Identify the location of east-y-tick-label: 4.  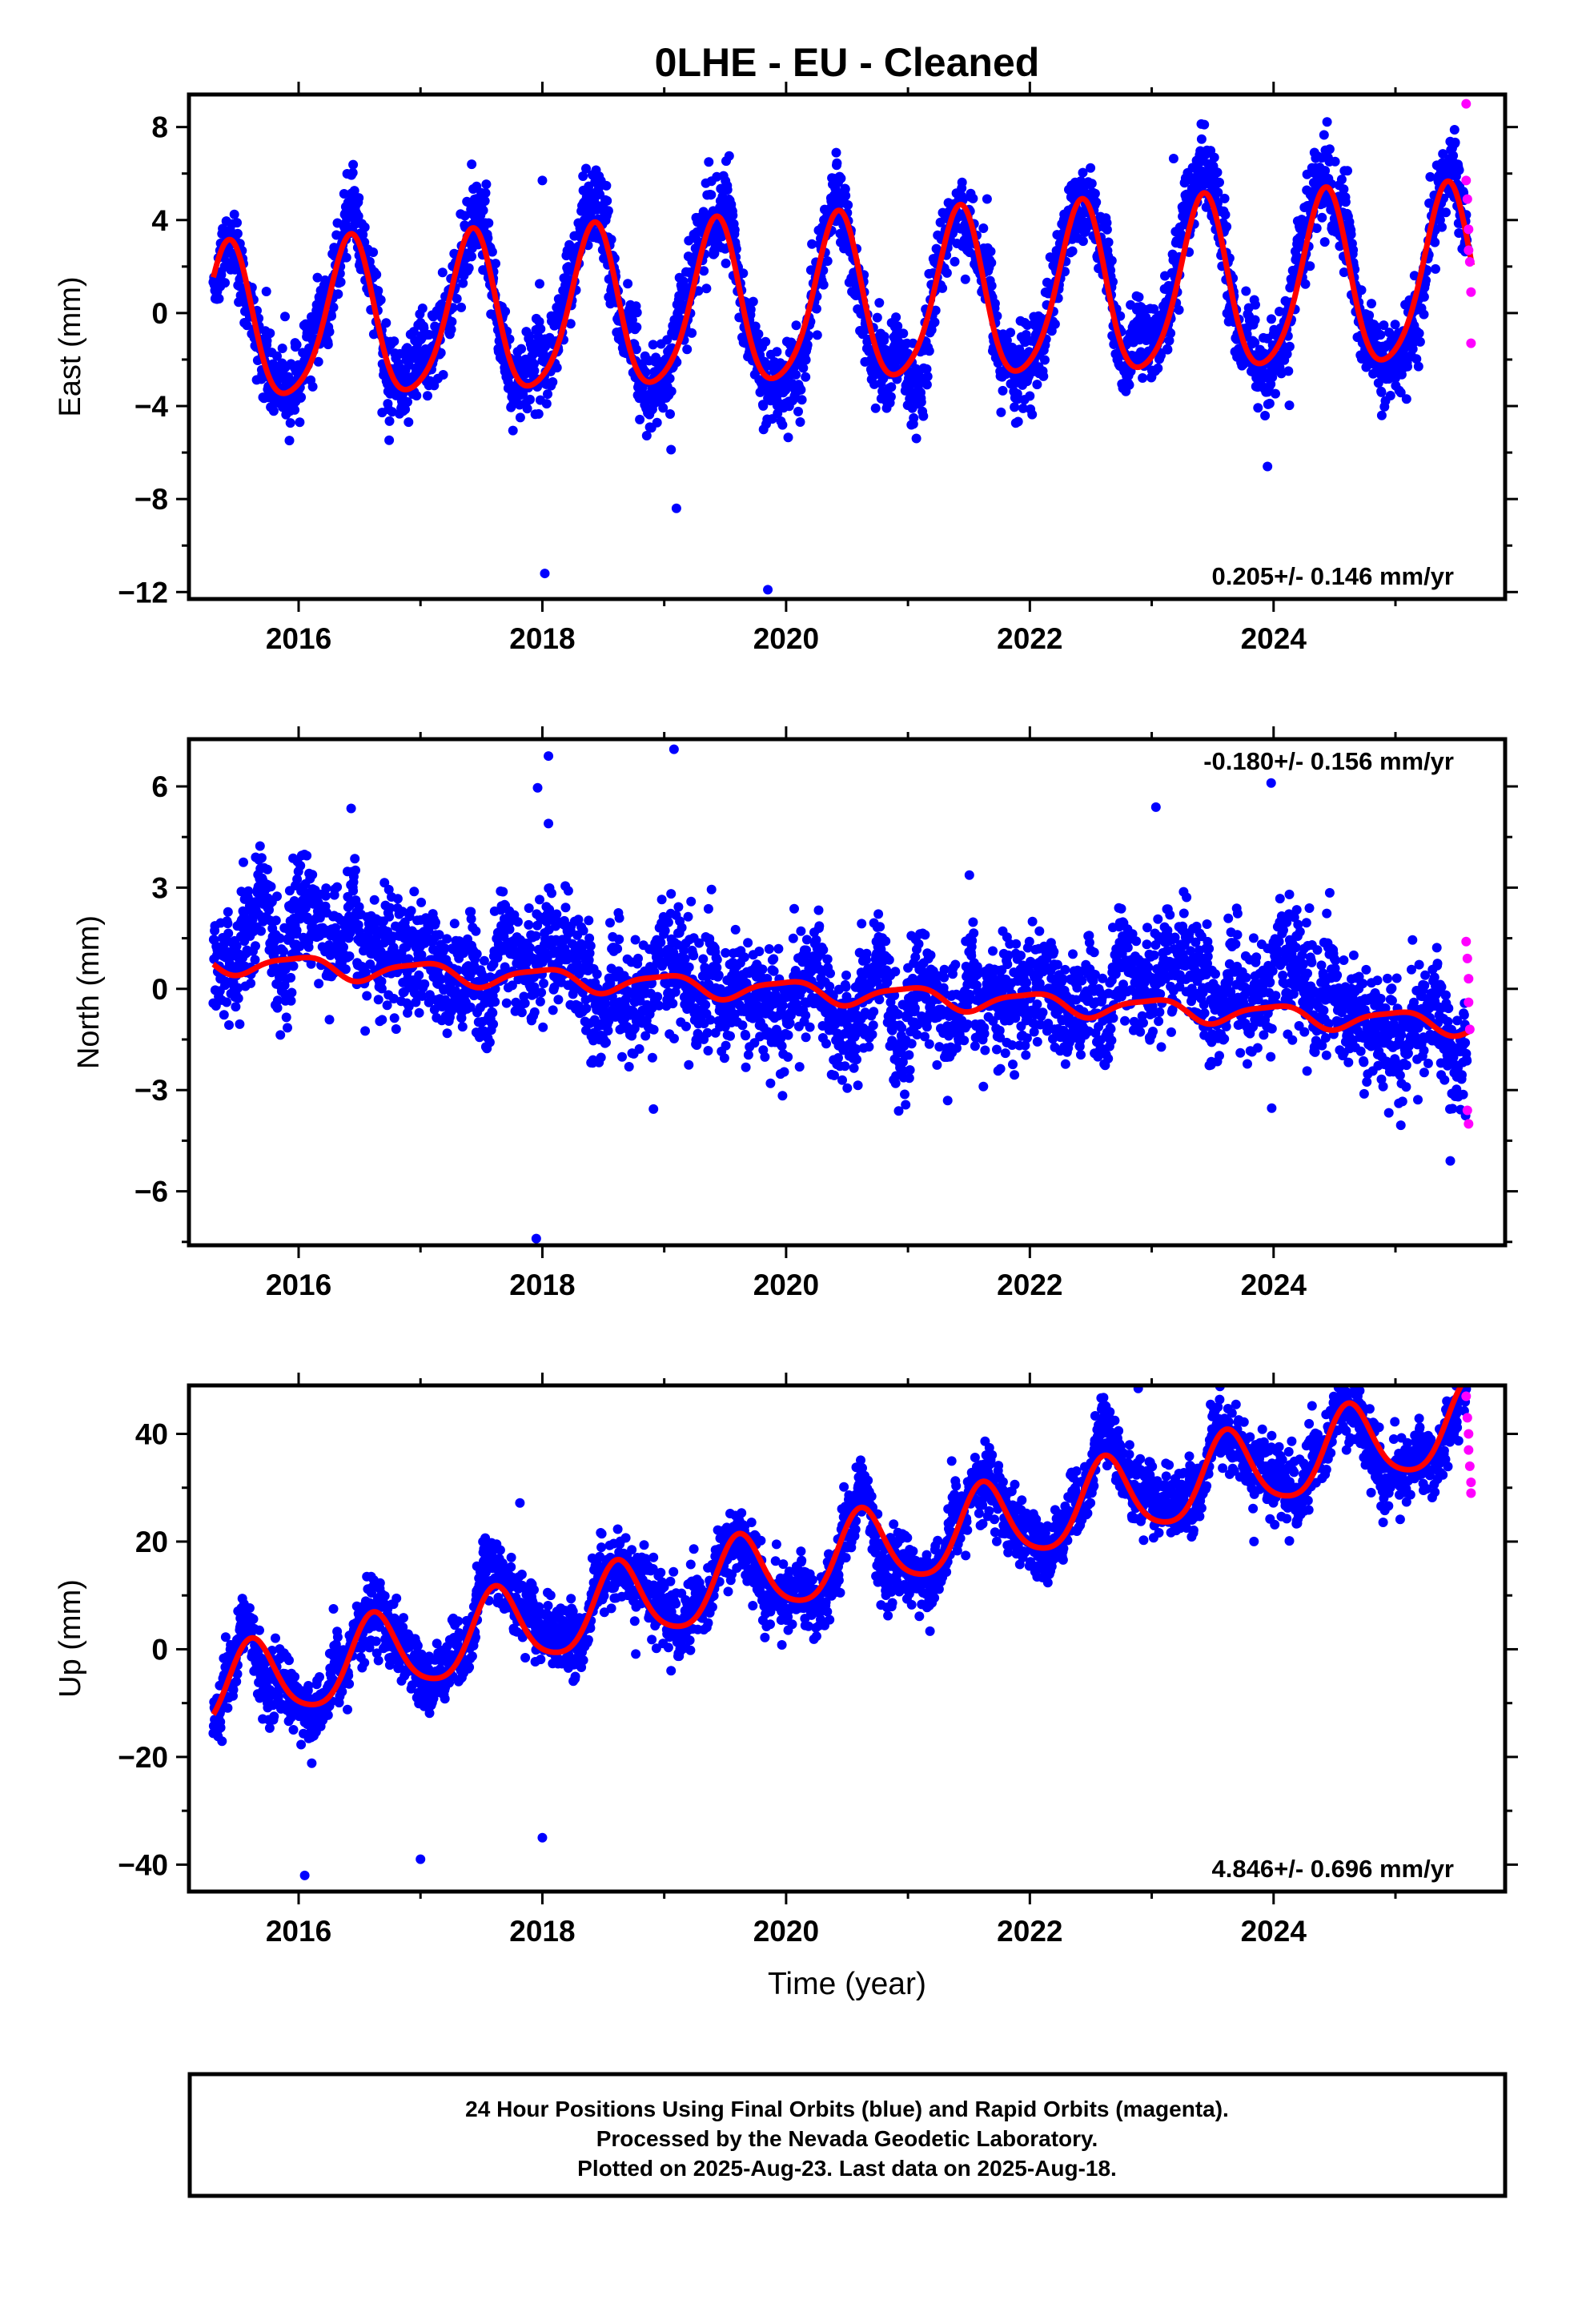
(159, 220).